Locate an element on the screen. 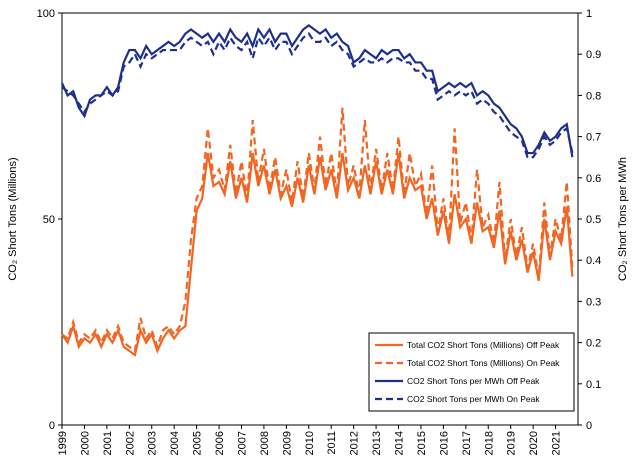  y2-tick-label: 0.4 is located at coordinates (593, 261).